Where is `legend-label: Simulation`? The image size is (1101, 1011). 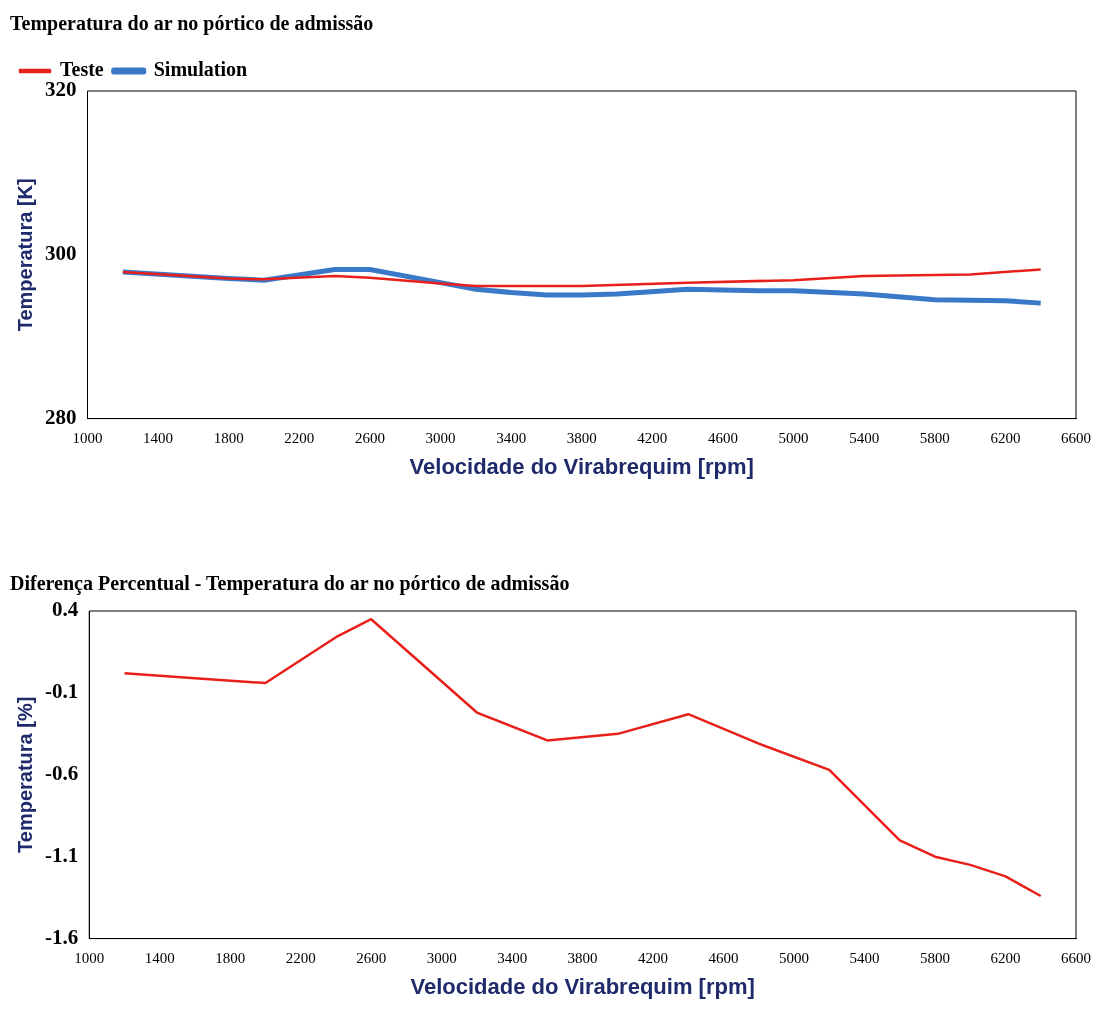
legend-label: Simulation is located at coordinates (200, 69).